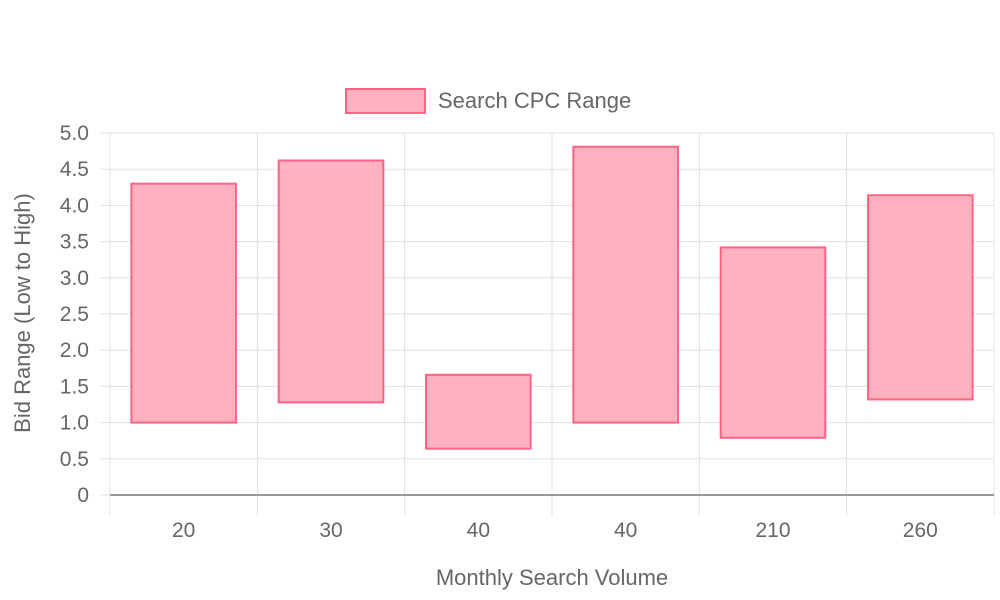 The height and width of the screenshot is (600, 1000). What do you see at coordinates (74, 133) in the screenshot?
I see `y-tick-label: 5.0` at bounding box center [74, 133].